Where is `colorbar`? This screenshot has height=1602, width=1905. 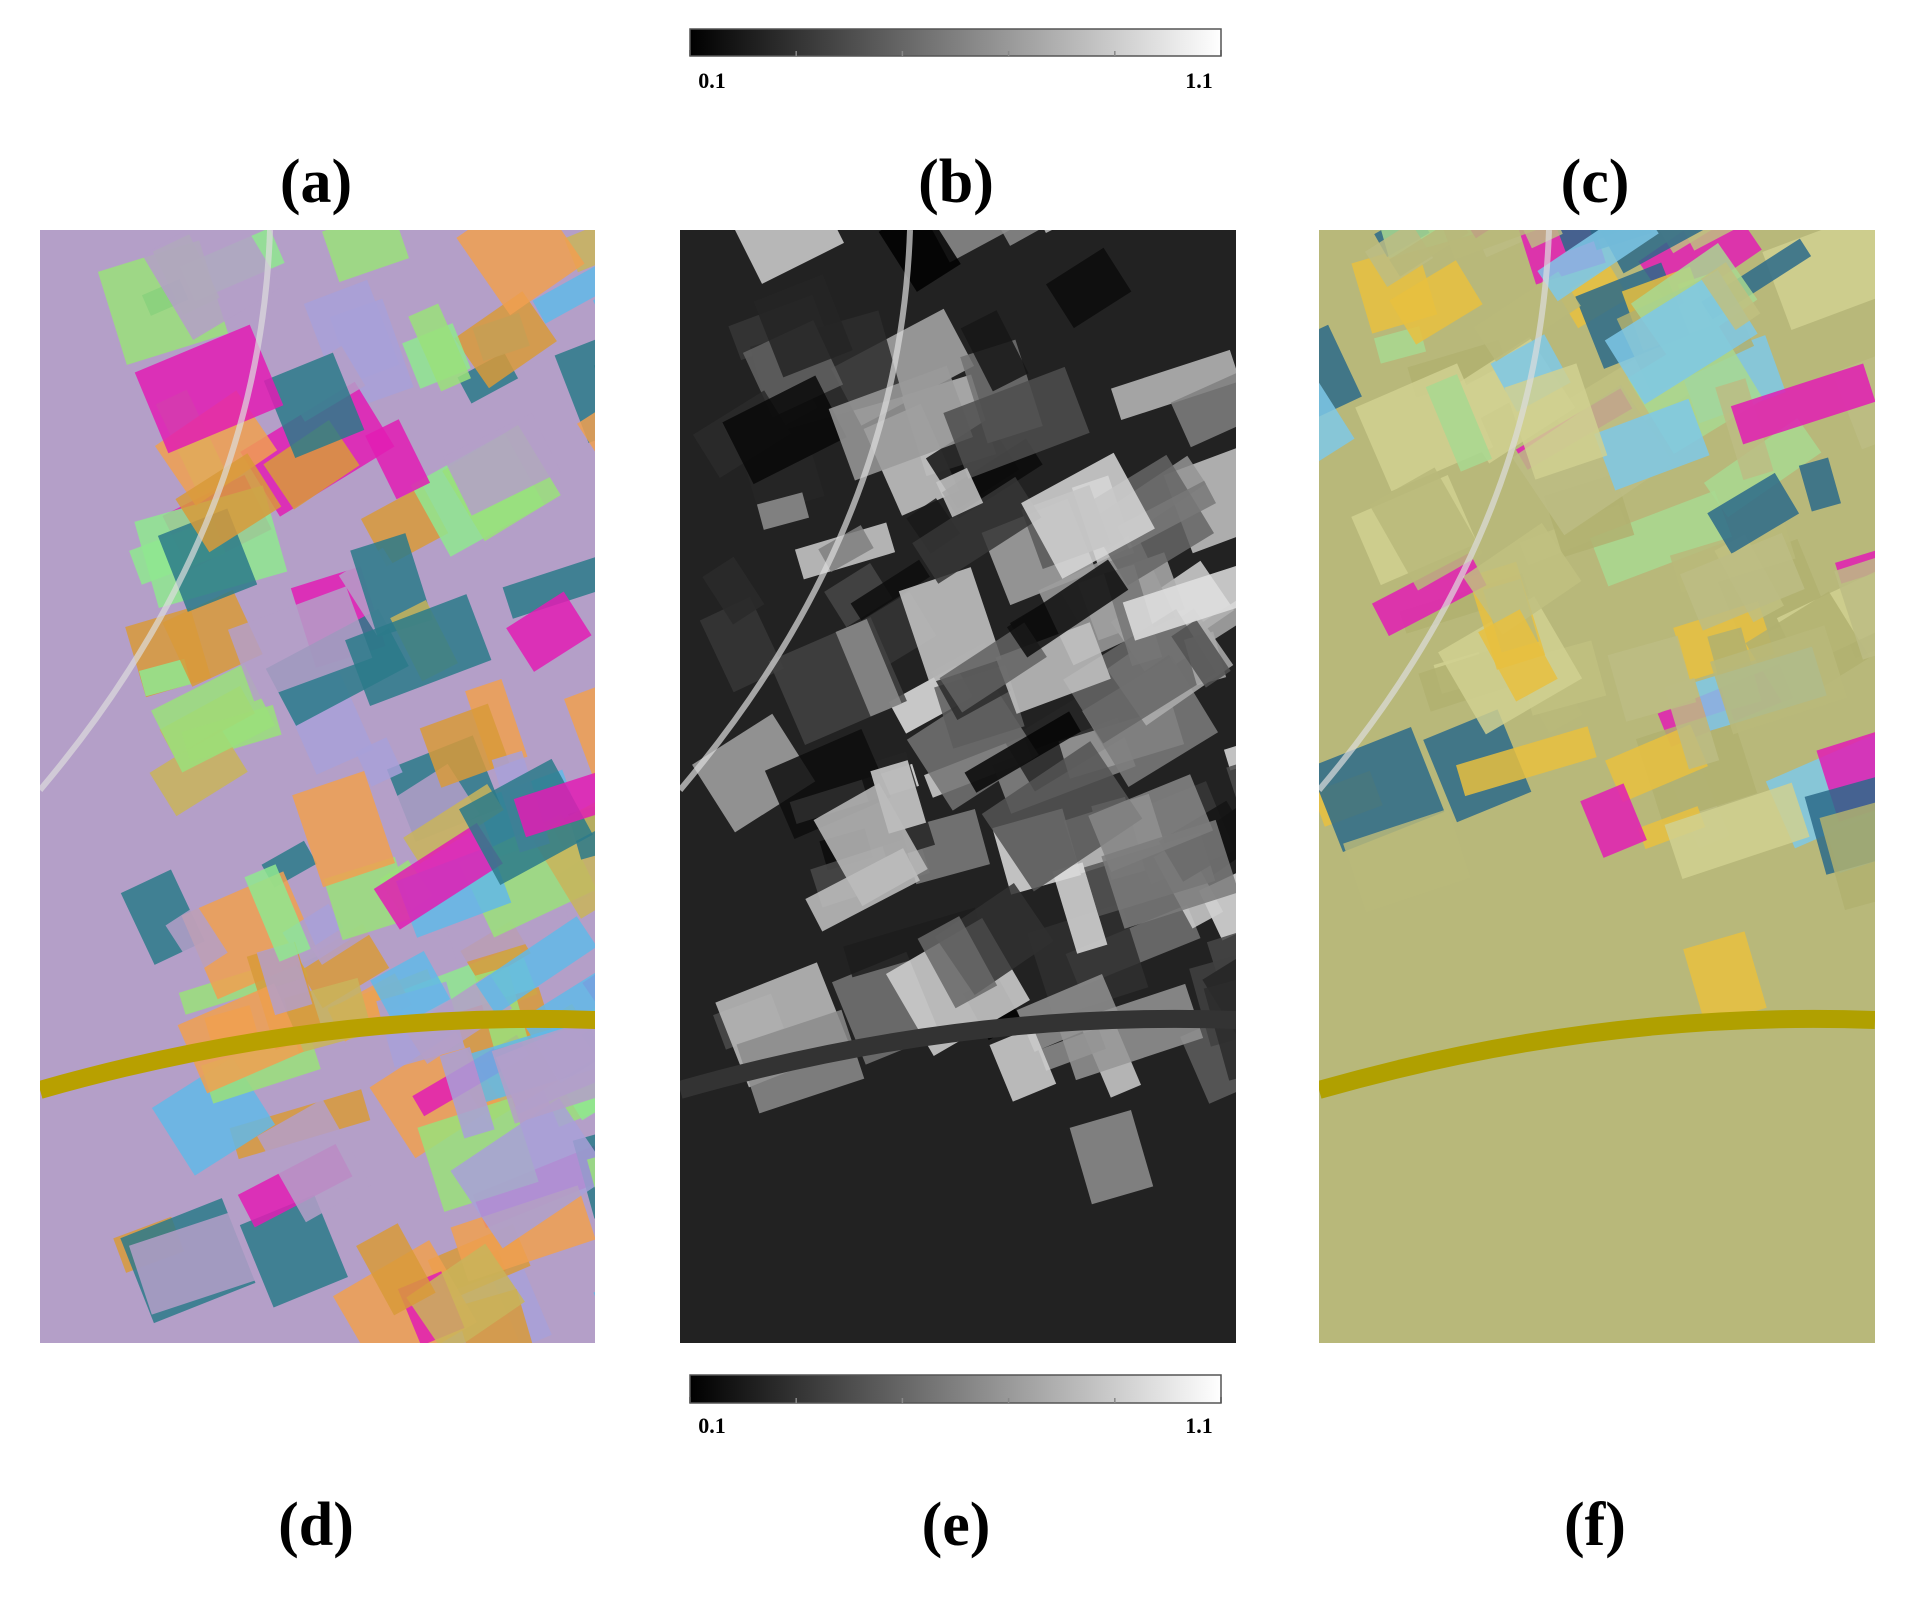
colorbar is located at coordinates (955, 1389).